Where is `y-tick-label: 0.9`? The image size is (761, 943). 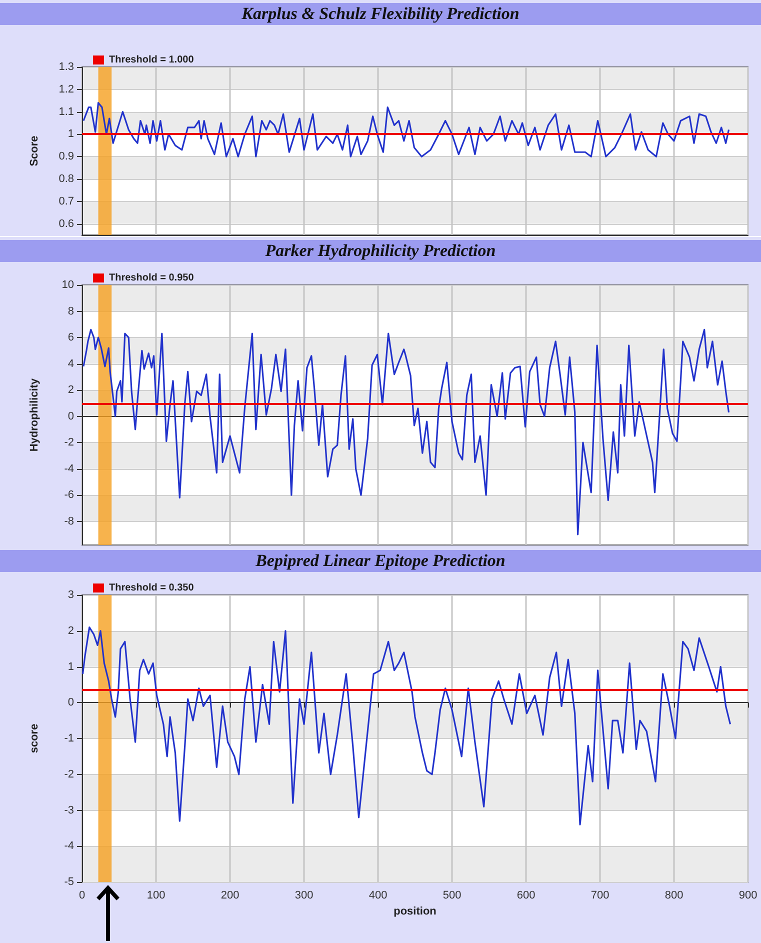 y-tick-label: 0.9 is located at coordinates (66, 156).